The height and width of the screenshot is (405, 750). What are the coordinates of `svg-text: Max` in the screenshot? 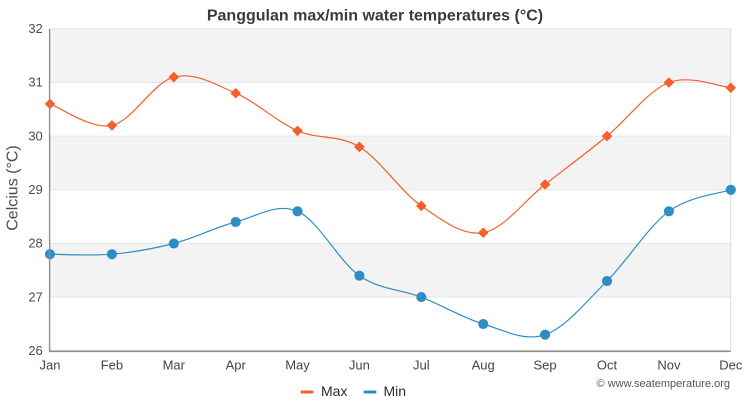 It's located at (334, 391).